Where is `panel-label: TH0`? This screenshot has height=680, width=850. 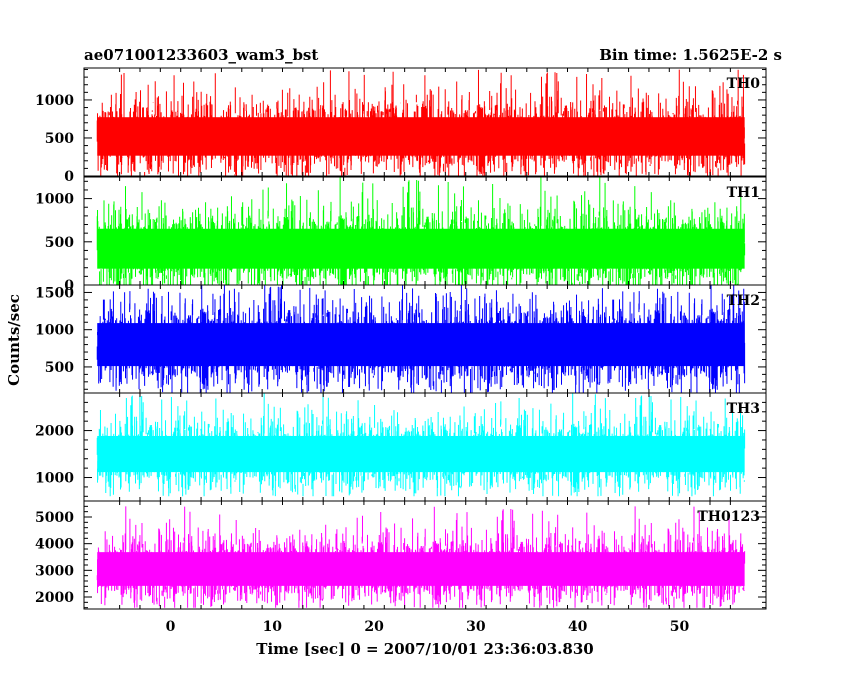
panel-label: TH0 is located at coordinates (744, 84).